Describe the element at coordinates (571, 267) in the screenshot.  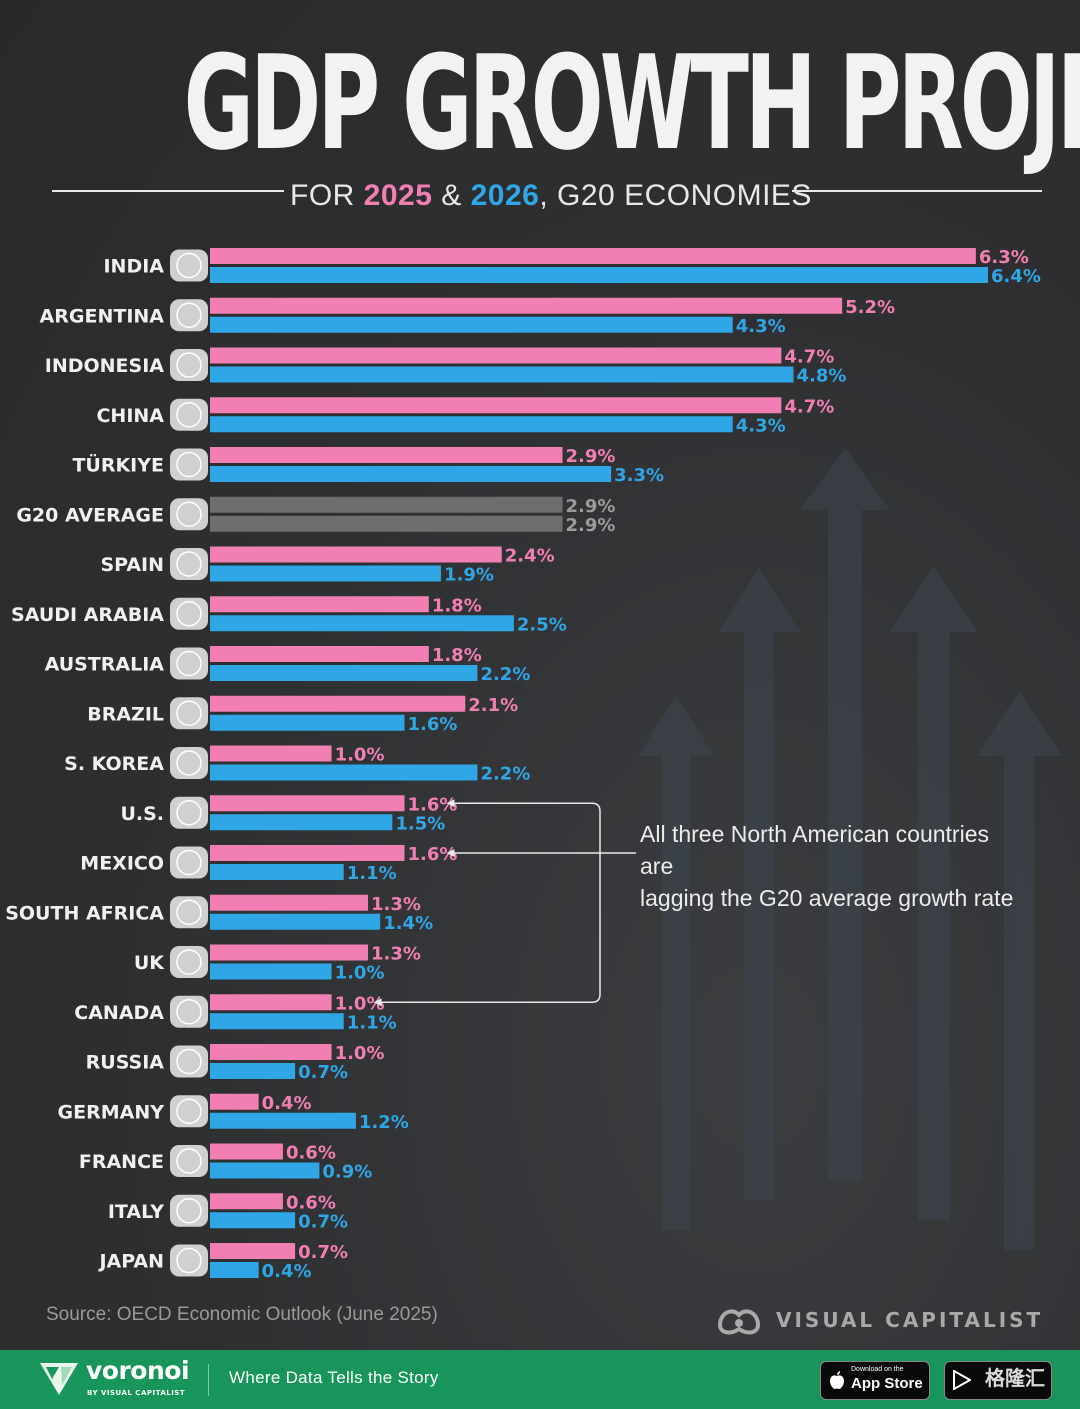
I see `chart-row-india: INDIA 6.3%6.4%` at that location.